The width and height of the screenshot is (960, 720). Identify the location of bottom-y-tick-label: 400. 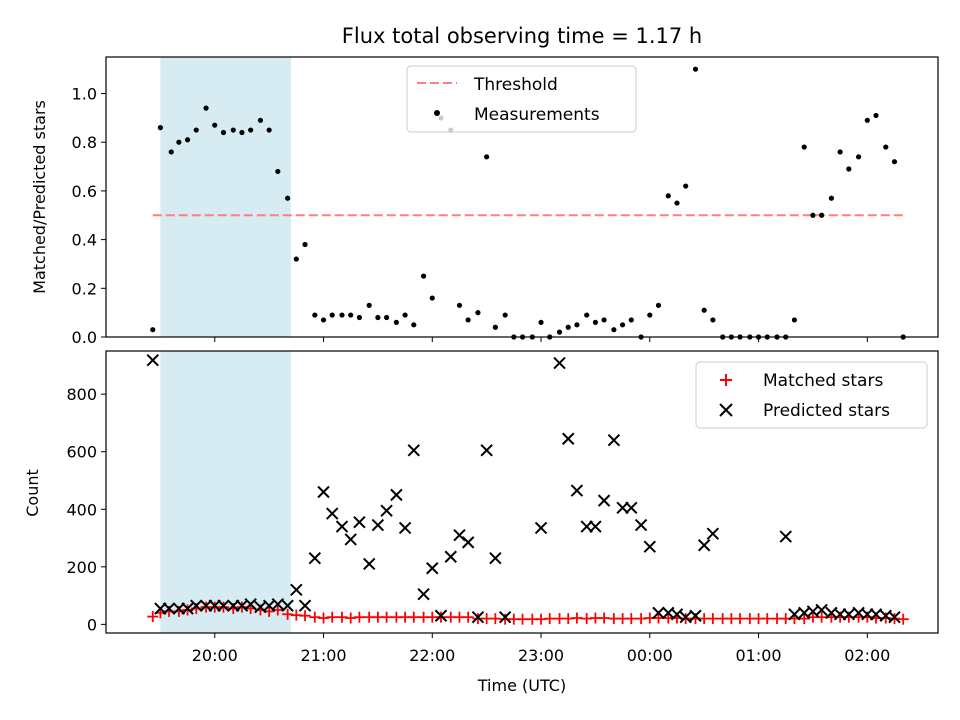
(81, 509).